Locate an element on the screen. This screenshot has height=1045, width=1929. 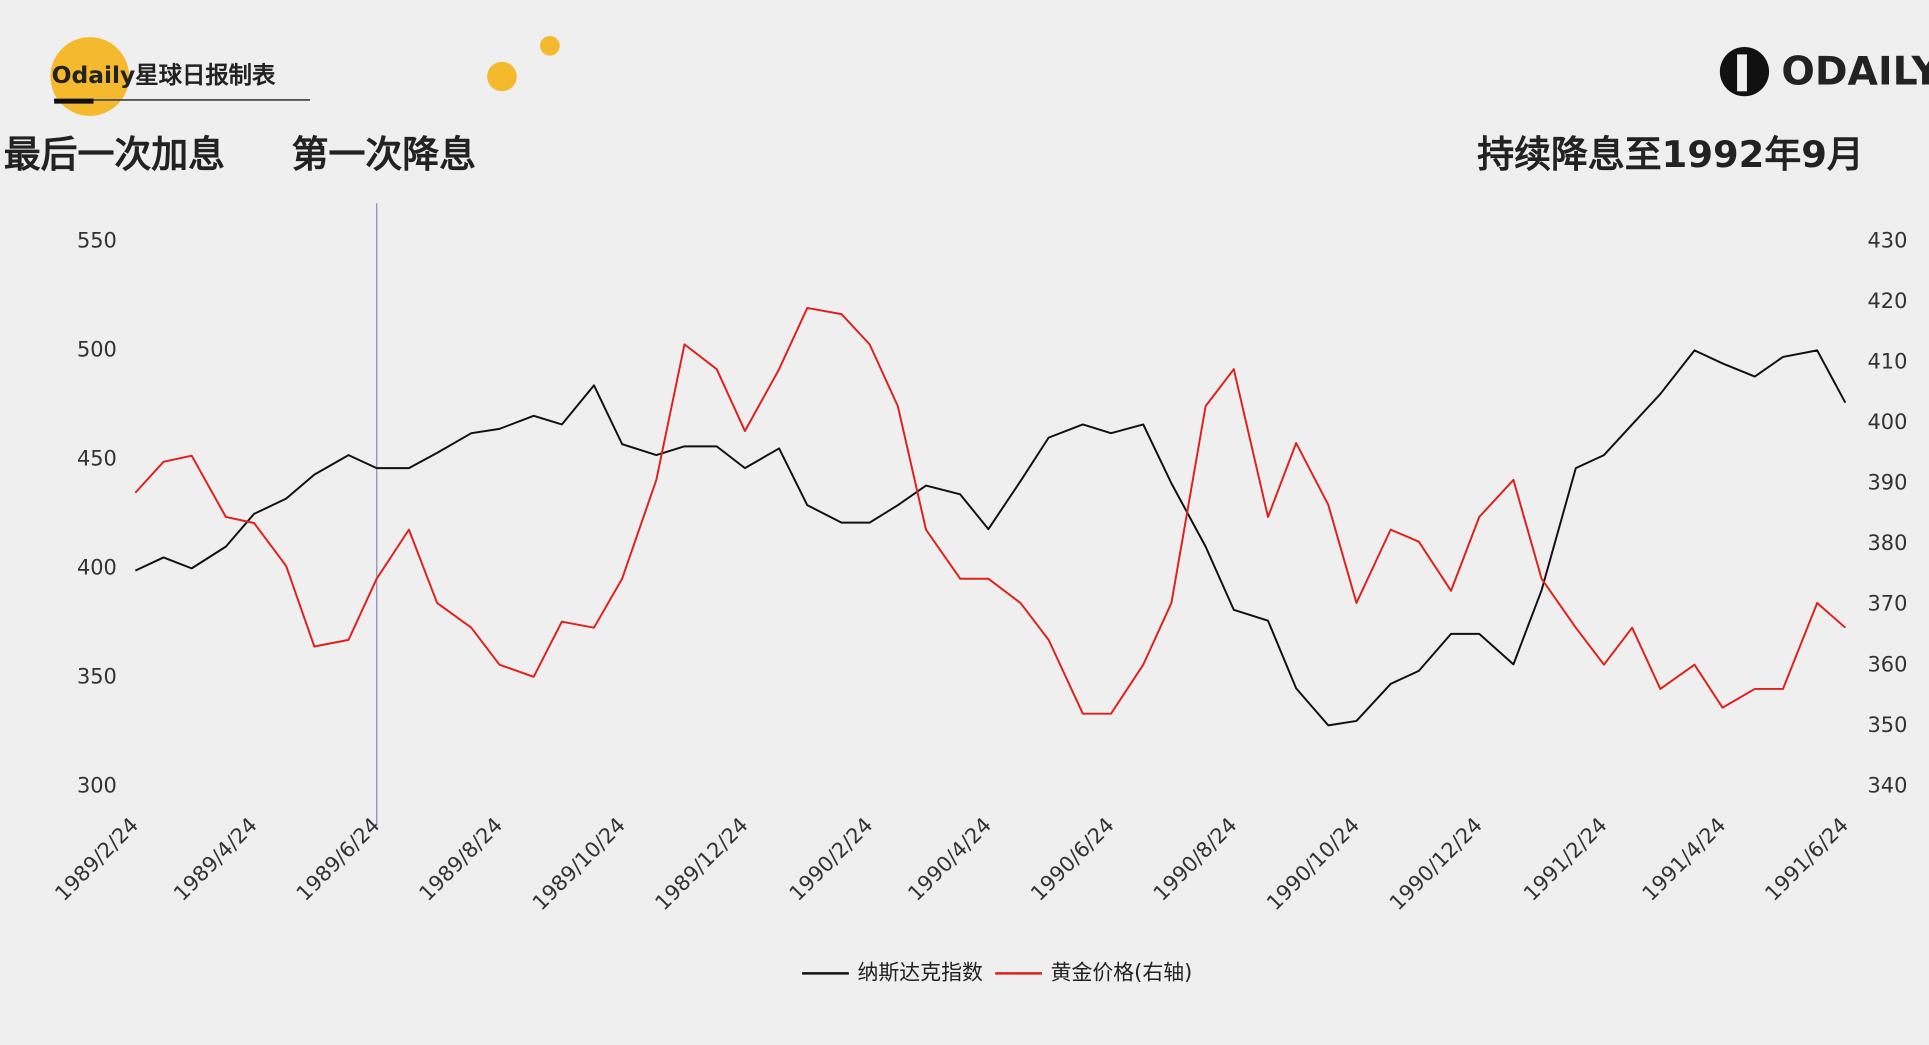
brand-circle is located at coordinates (90, 76).